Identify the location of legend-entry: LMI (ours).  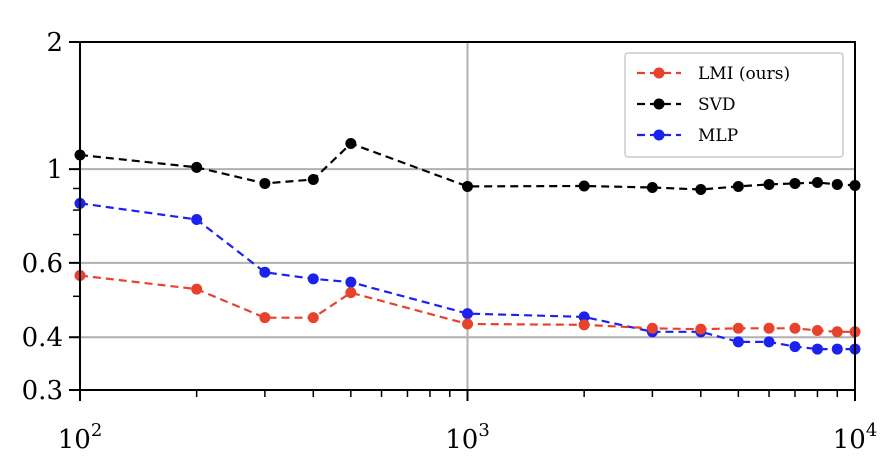
(713, 74).